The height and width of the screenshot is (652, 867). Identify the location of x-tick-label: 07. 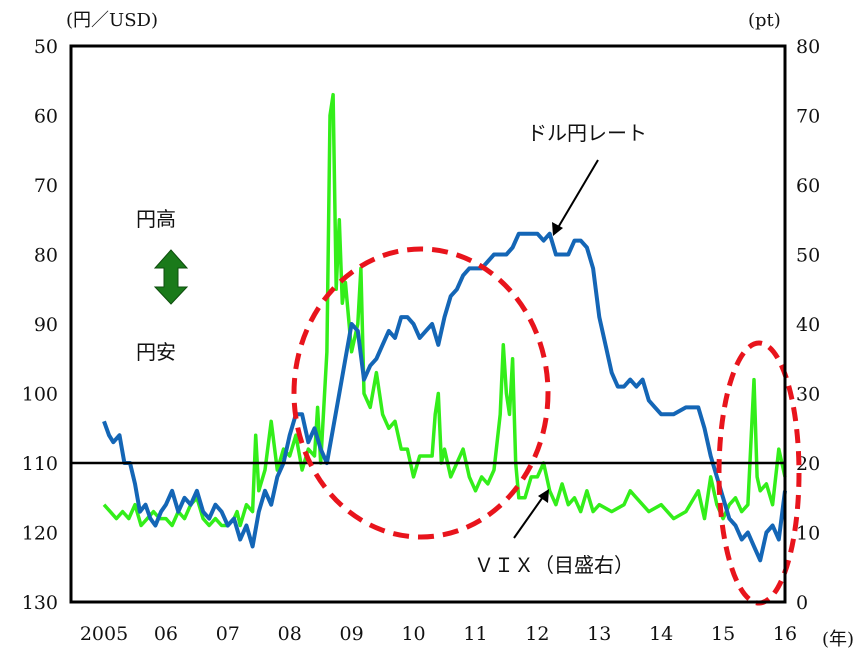
(228, 634).